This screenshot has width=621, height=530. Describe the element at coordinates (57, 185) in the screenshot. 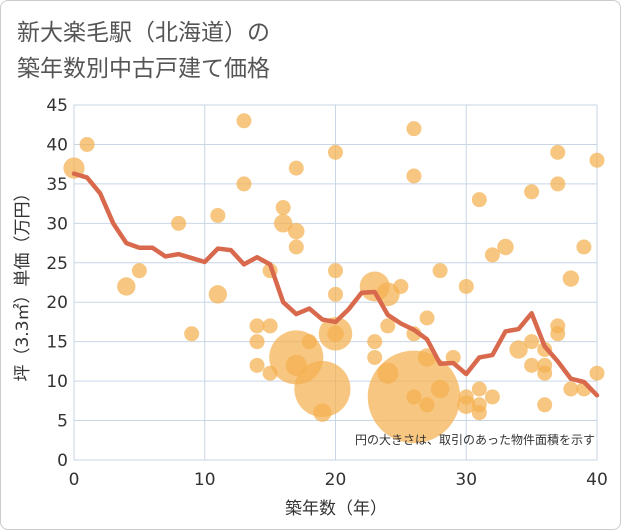

I see `y-tick-label: 35` at that location.